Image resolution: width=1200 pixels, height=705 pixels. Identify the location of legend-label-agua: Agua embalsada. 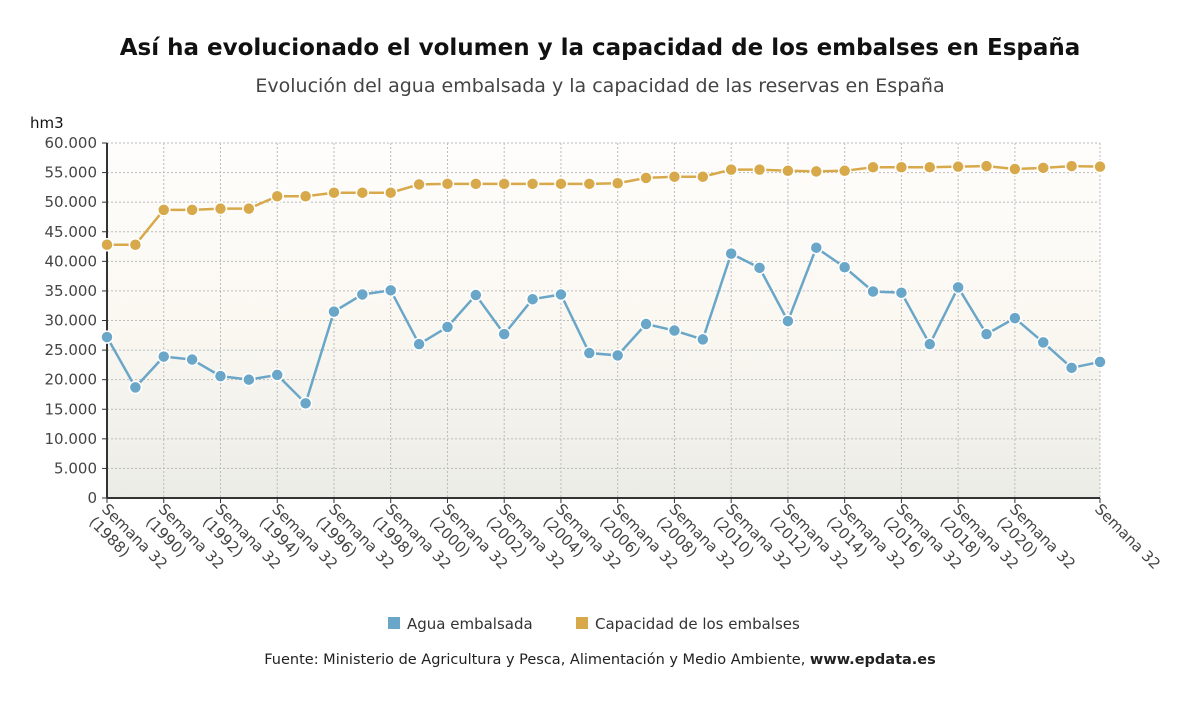
(470, 624).